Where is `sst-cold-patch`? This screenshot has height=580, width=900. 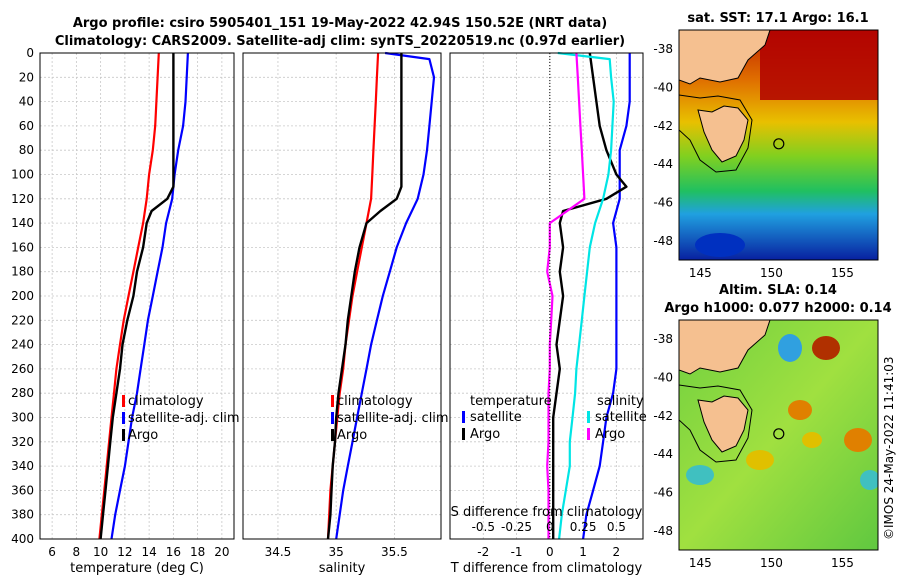 sst-cold-patch is located at coordinates (720, 245).